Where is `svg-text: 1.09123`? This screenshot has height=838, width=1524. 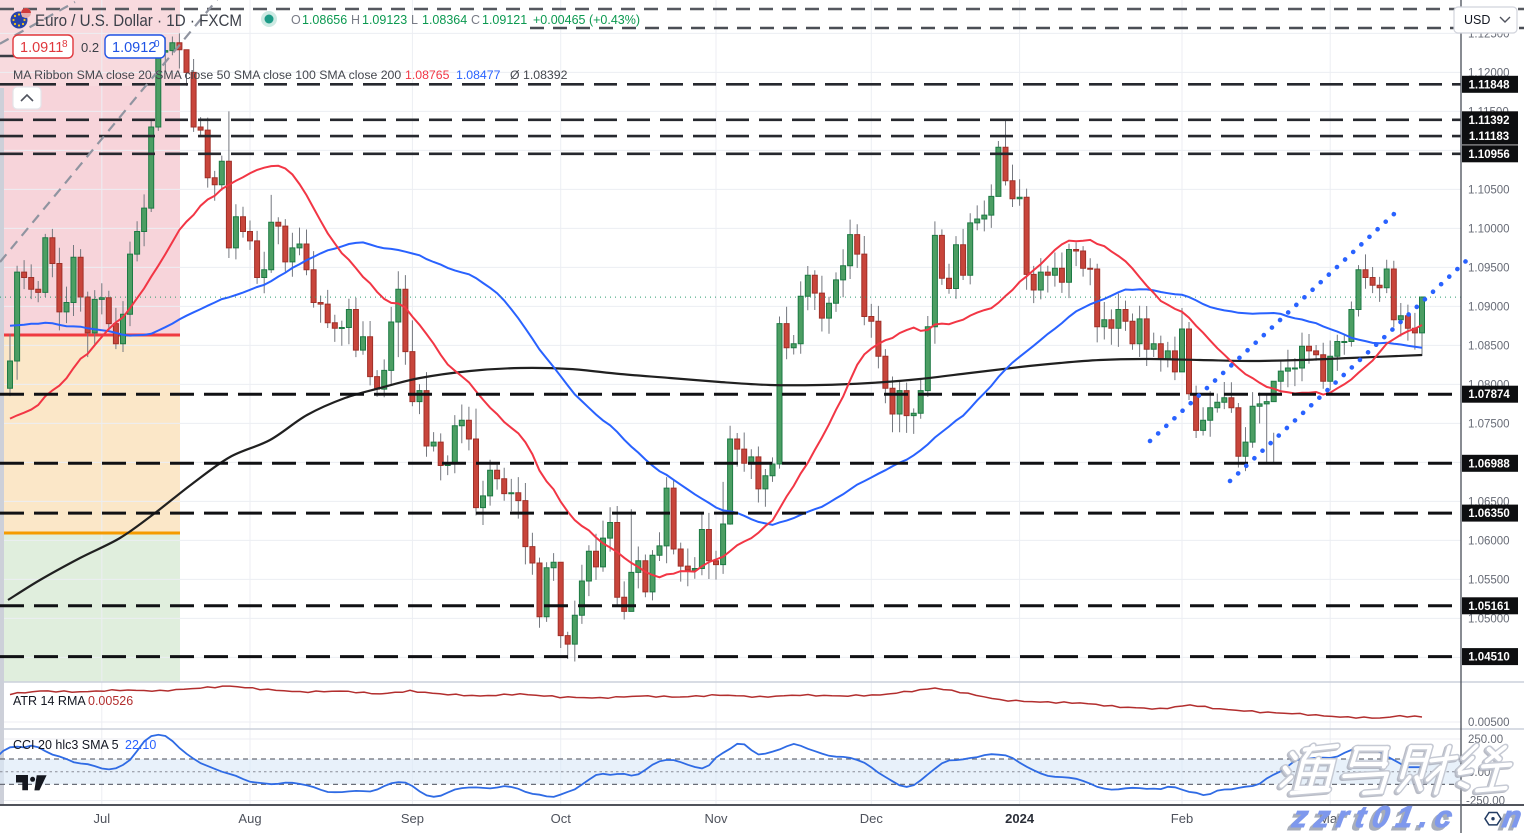
svg-text: 1.09123 is located at coordinates (384, 20).